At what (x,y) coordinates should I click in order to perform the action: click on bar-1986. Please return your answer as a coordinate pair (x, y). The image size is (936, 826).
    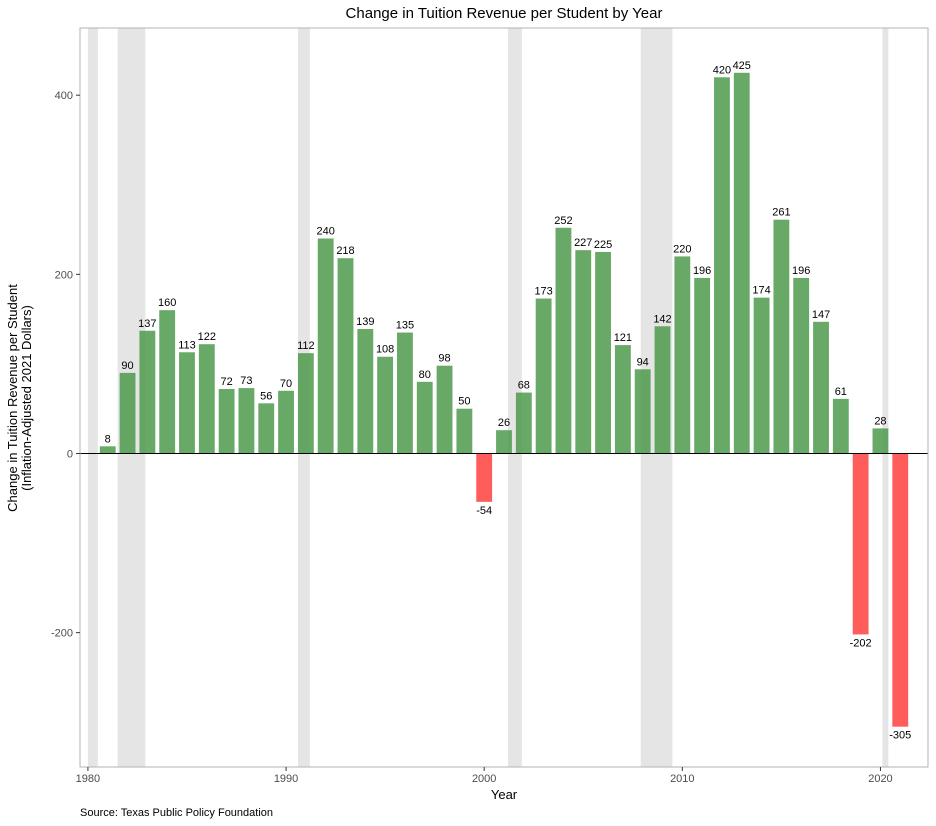
    Looking at the image, I should click on (206, 399).